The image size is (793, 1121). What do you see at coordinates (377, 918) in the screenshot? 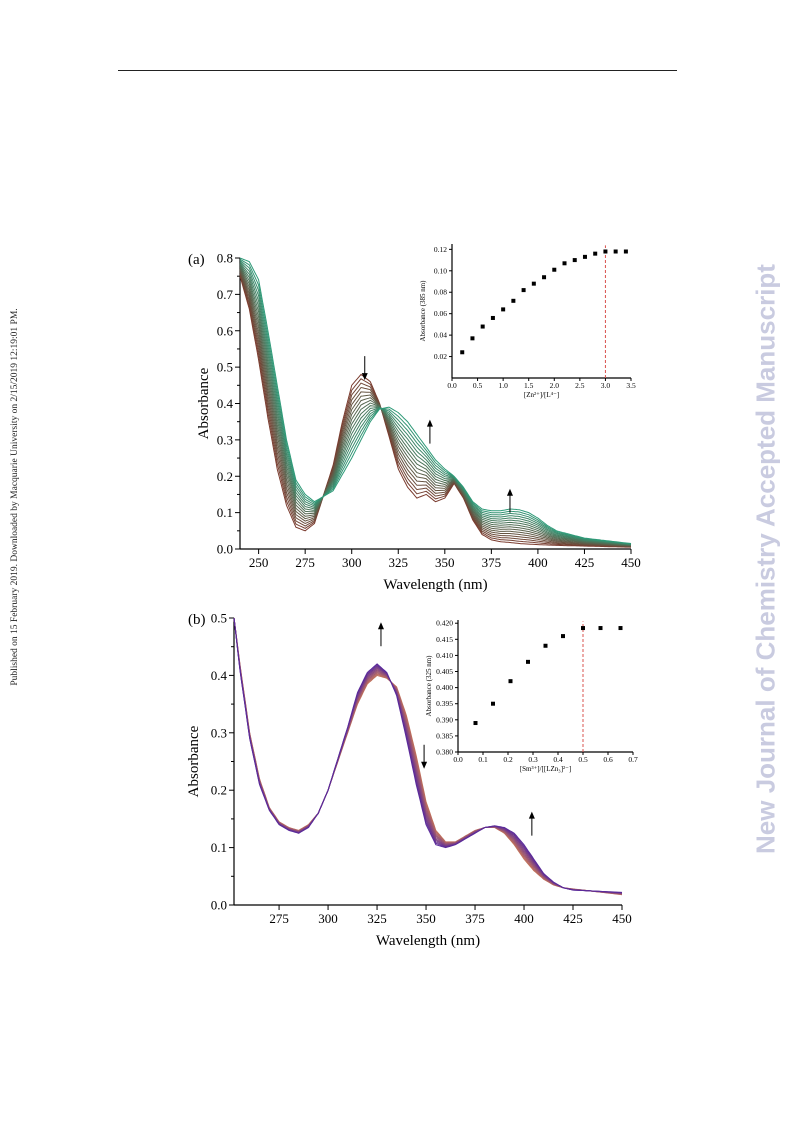
I see `main-x-tick-label: 325` at bounding box center [377, 918].